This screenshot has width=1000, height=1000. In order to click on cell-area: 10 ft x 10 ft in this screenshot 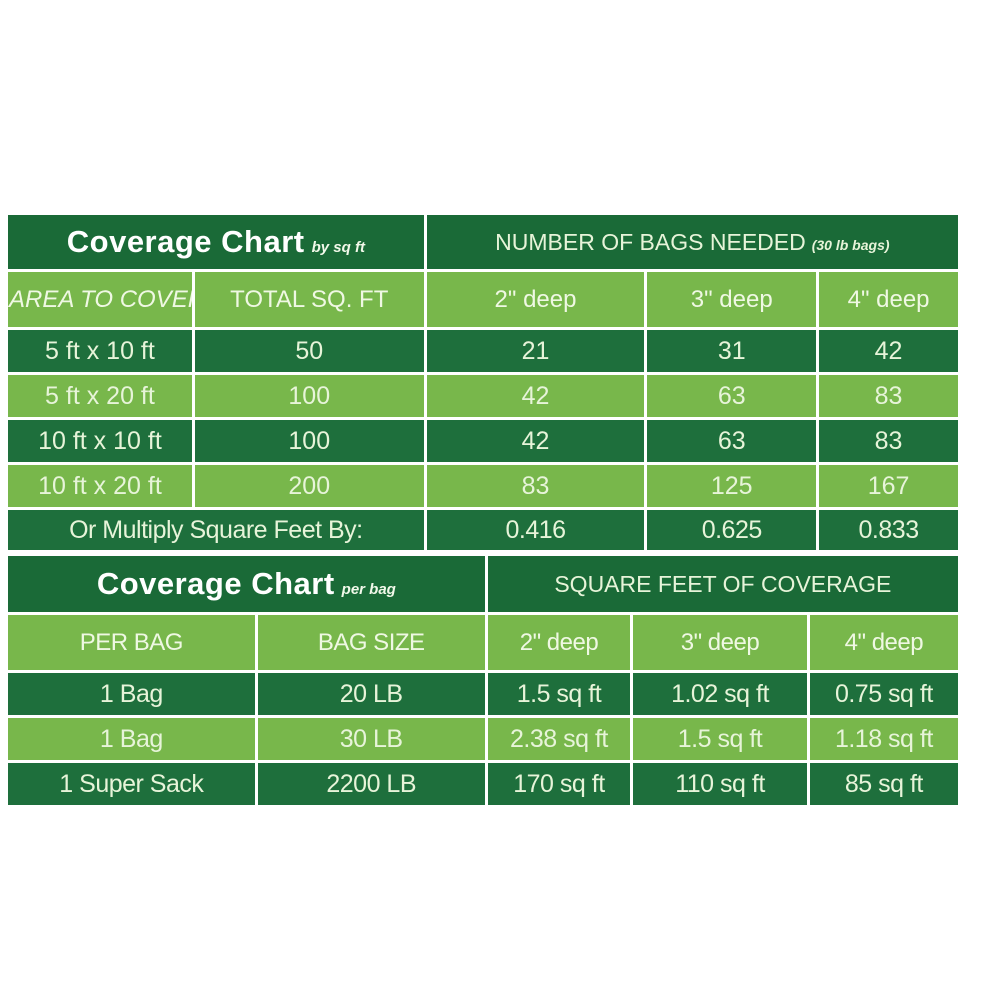, I will do `click(100, 441)`.